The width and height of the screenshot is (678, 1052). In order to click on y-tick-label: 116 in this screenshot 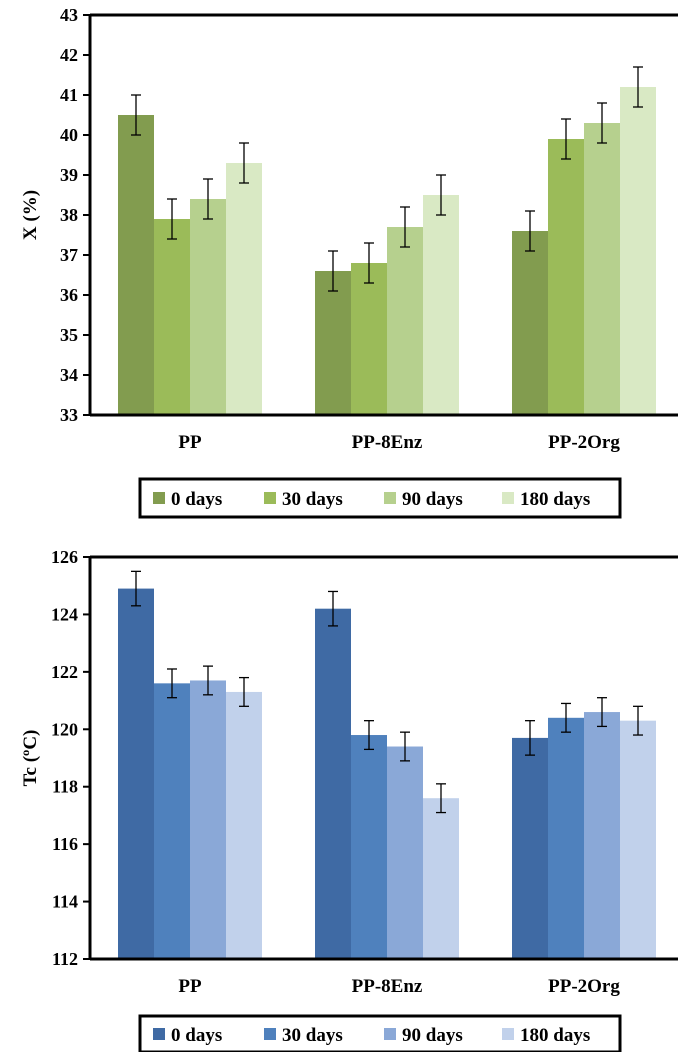, I will do `click(65, 844)`.